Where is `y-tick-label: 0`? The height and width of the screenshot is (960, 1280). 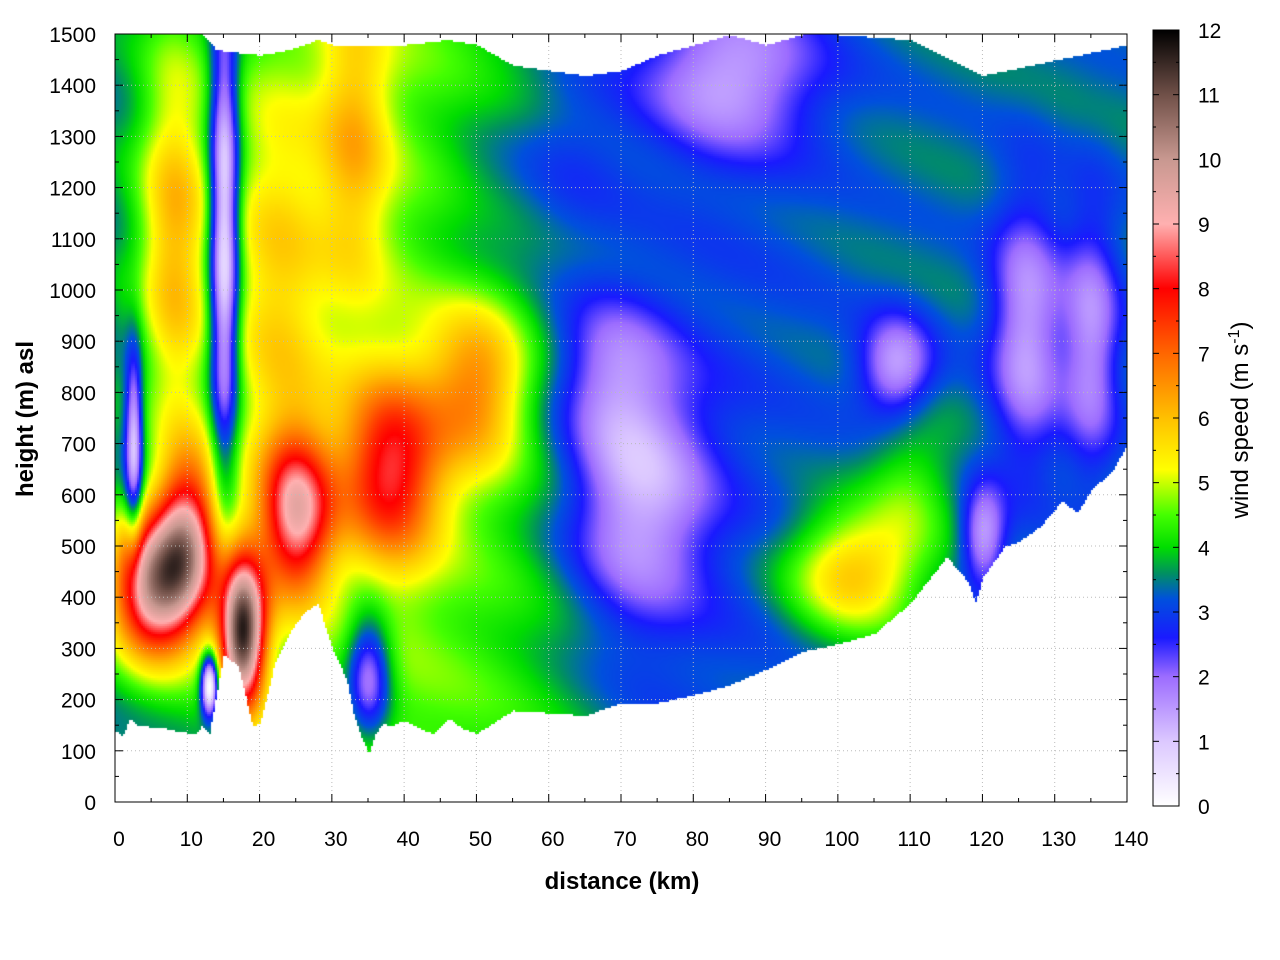
y-tick-label: 0 is located at coordinates (90, 803).